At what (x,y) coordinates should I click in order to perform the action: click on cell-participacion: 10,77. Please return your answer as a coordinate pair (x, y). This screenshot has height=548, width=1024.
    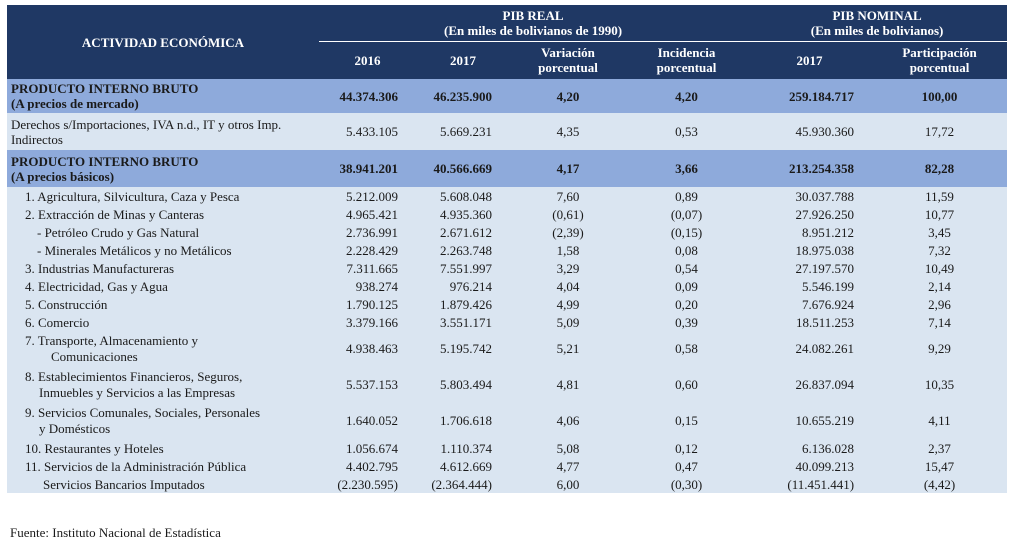
    Looking at the image, I should click on (940, 214).